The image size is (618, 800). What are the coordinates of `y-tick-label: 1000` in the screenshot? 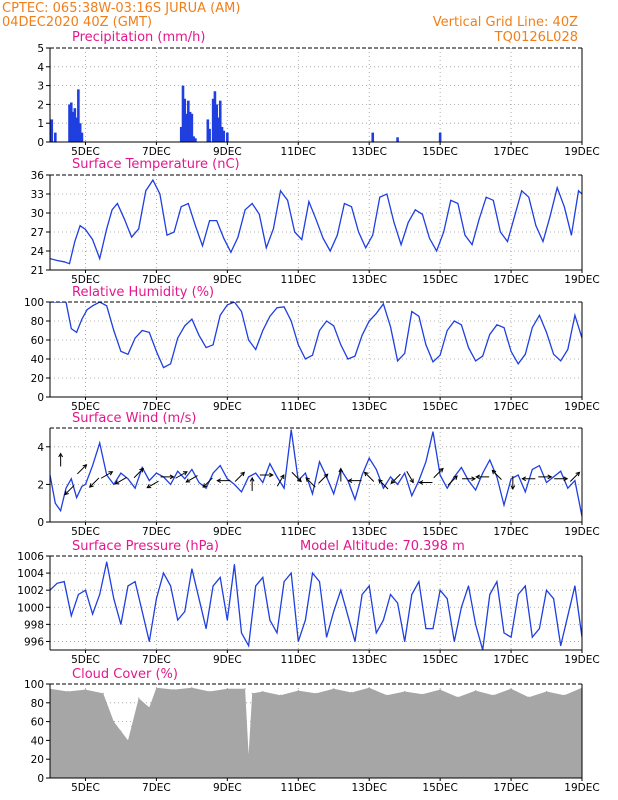 It's located at (30, 608).